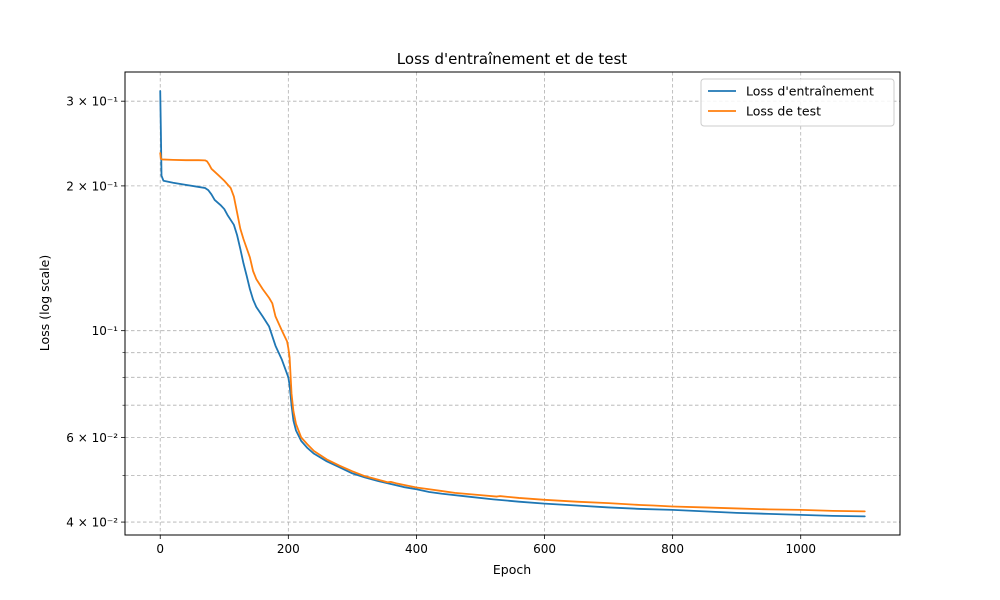 Image resolution: width=1000 pixels, height=600 pixels. Describe the element at coordinates (92, 186) in the screenshot. I see `y-tick-label: 2 × 10⁻¹` at that location.